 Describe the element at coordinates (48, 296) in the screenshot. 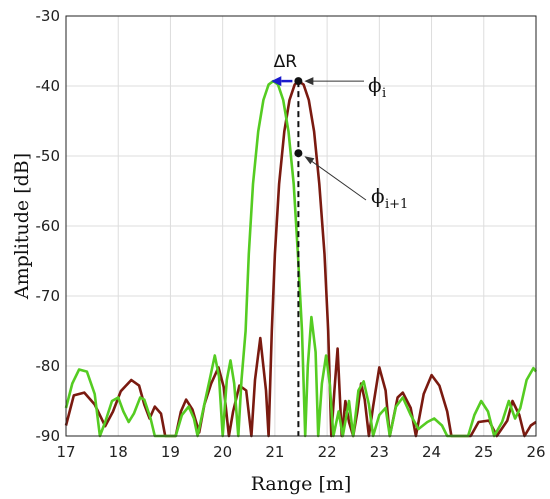

I see `y-tick-label: -70` at that location.